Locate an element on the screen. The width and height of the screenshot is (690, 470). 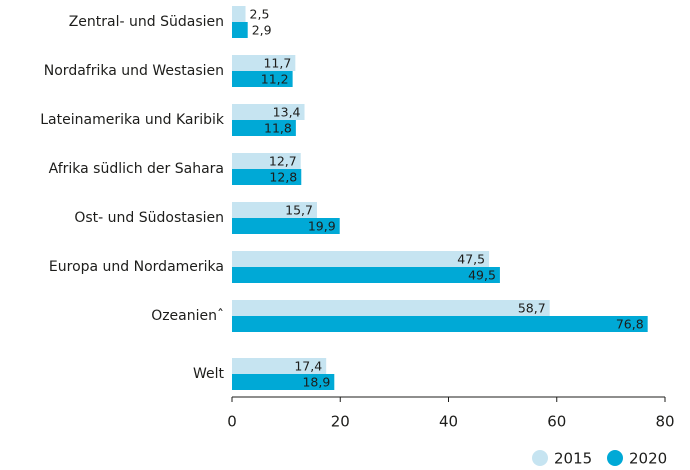
value-label: 76,8 is located at coordinates (630, 324).